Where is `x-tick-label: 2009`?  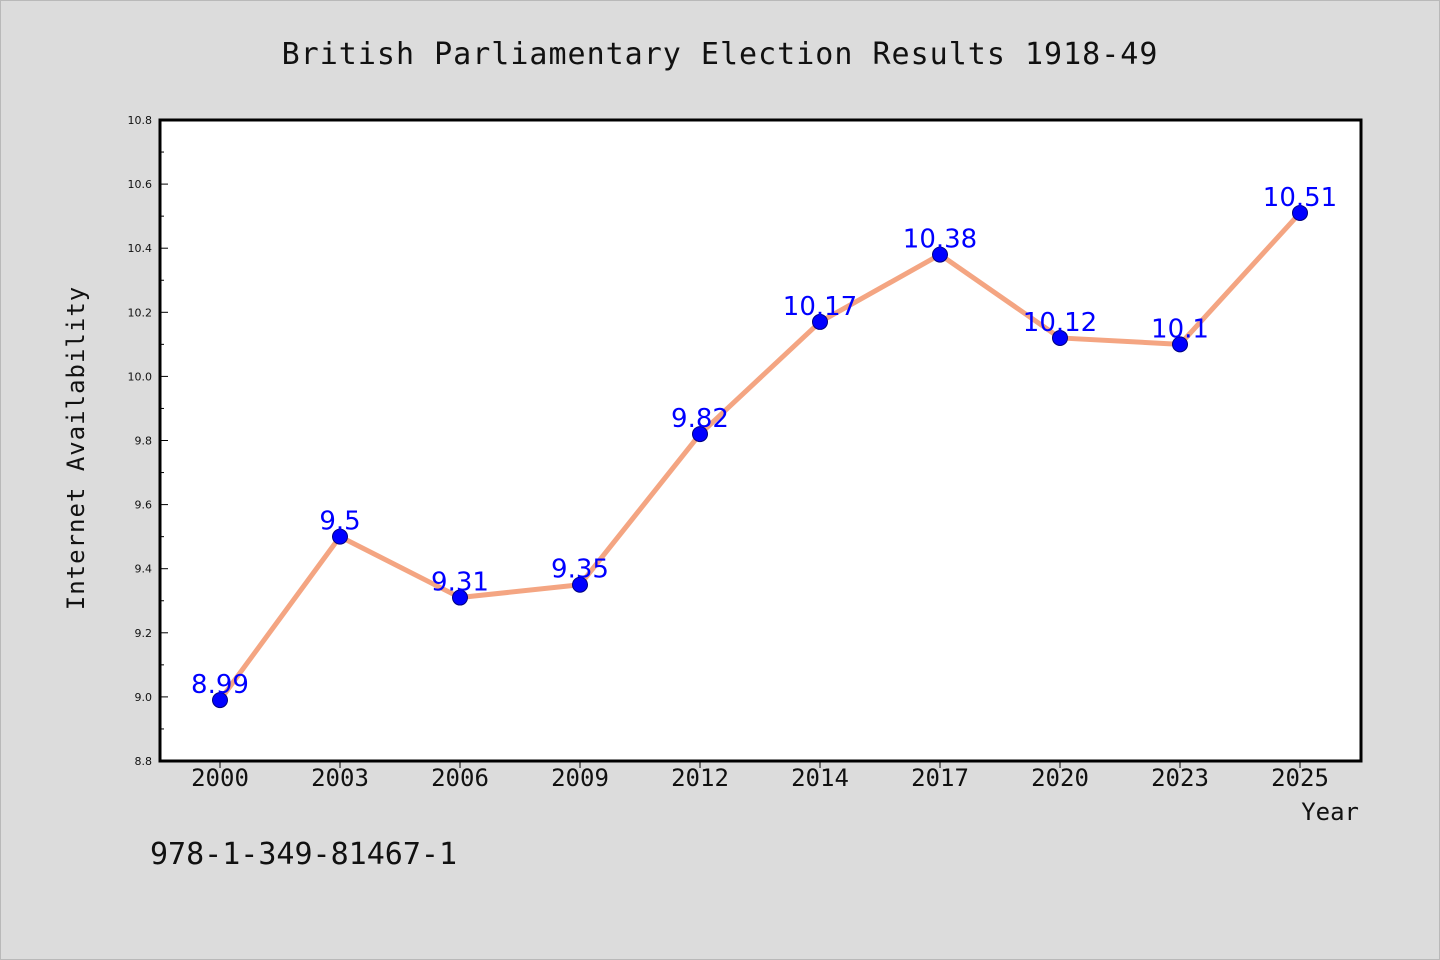
x-tick-label: 2009 is located at coordinates (580, 778).